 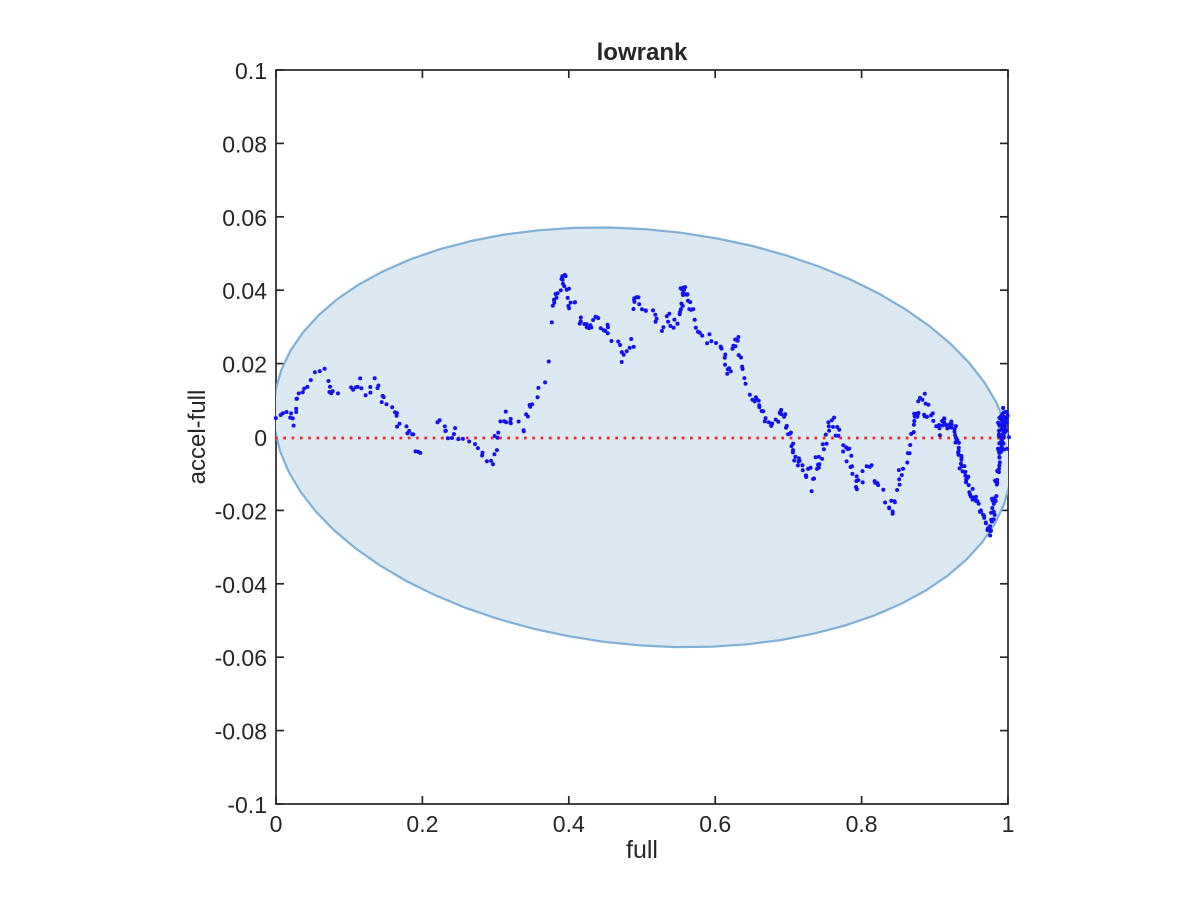 What do you see at coordinates (241, 585) in the screenshot?
I see `svg-text: -0.04` at bounding box center [241, 585].